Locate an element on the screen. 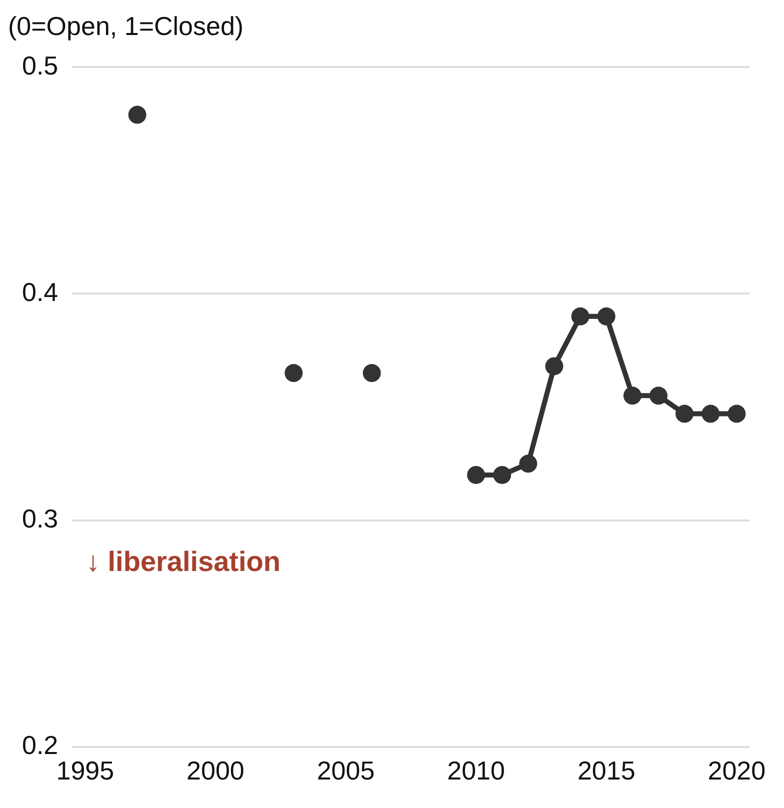 The width and height of the screenshot is (784, 808). x-tick-label: 2020 is located at coordinates (737, 771).